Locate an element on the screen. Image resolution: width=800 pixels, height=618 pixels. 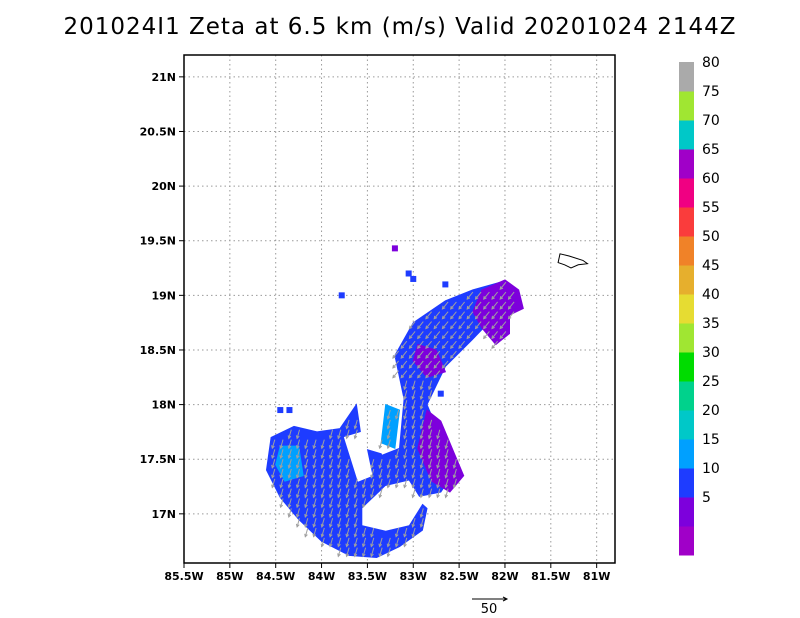
reference-vector-label: 50 is located at coordinates (489, 609).